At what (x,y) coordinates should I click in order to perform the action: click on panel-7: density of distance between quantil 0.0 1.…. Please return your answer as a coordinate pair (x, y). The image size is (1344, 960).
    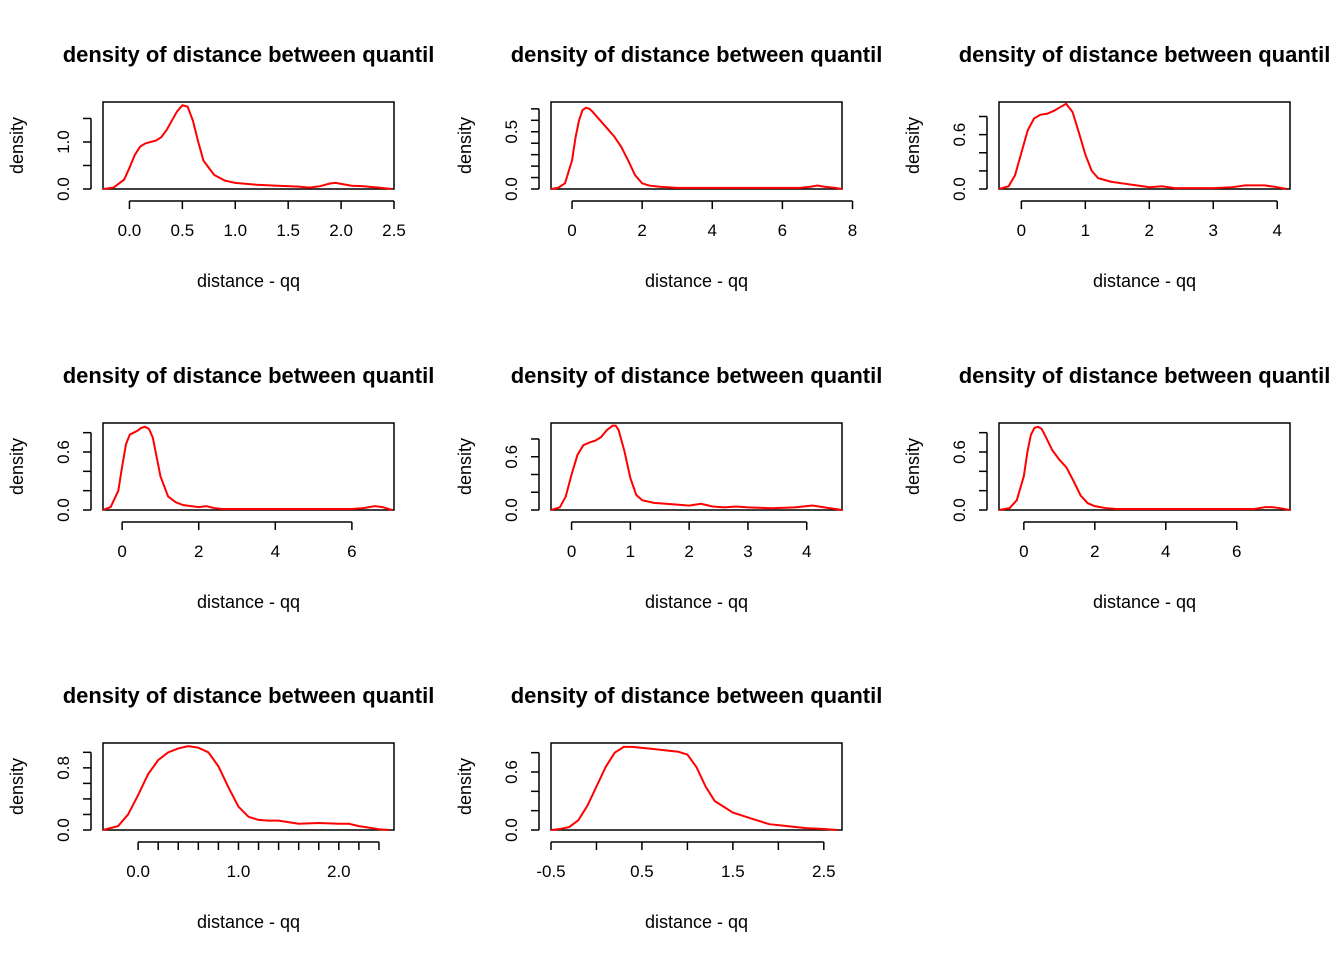
    Looking at the image, I should click on (220, 807).